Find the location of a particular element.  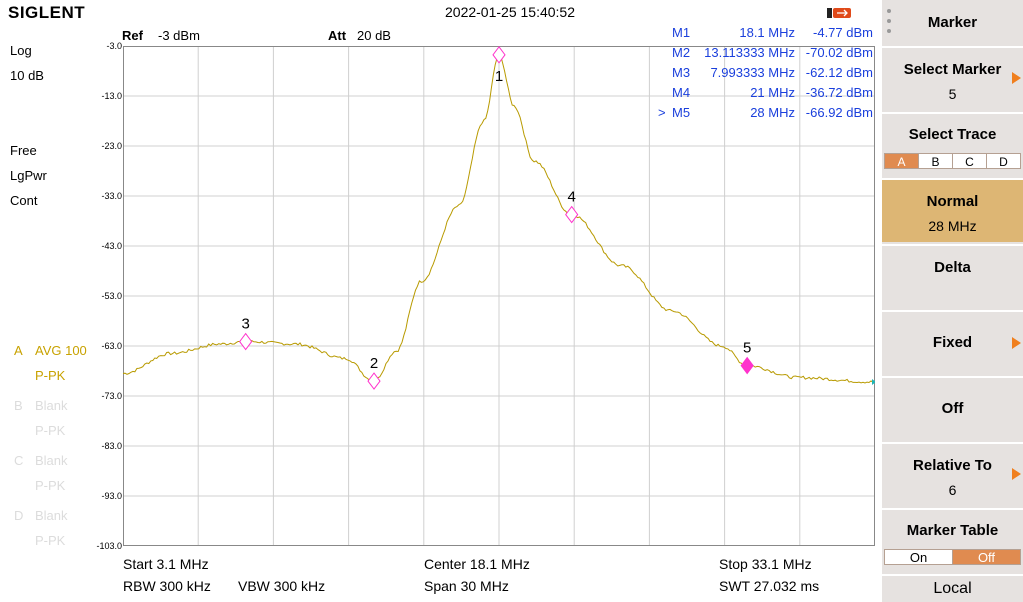

top-bar is located at coordinates (441, 12).